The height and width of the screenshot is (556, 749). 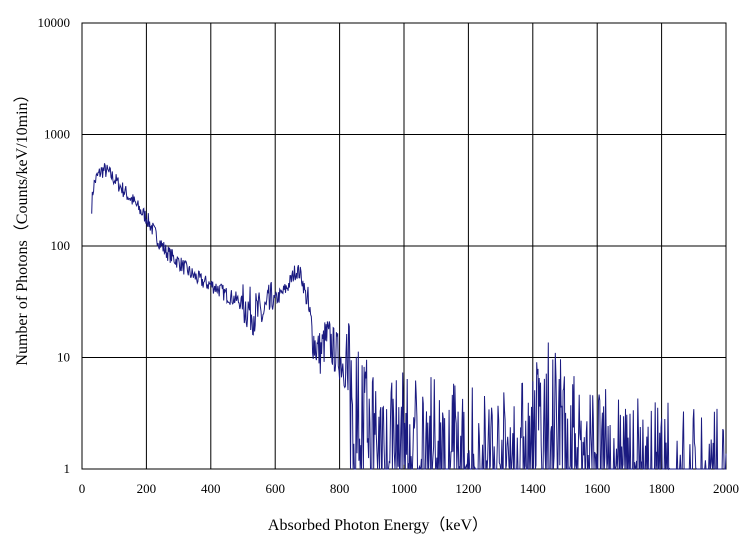 I want to click on y-tick-label: 10, so click(x=63, y=357).